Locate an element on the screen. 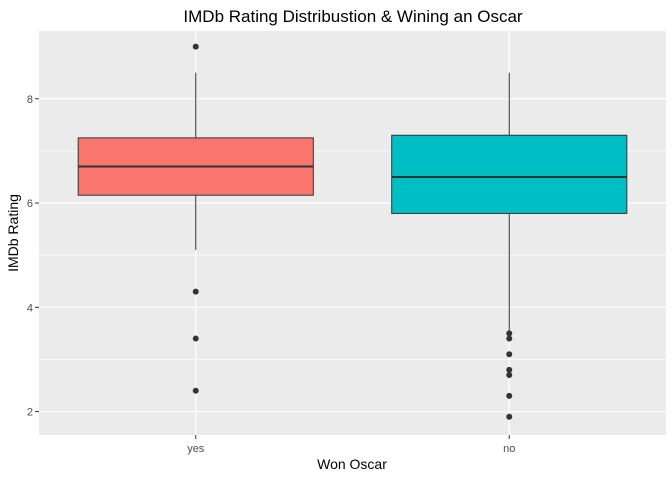  y-tick-label: 4 is located at coordinates (30, 308).